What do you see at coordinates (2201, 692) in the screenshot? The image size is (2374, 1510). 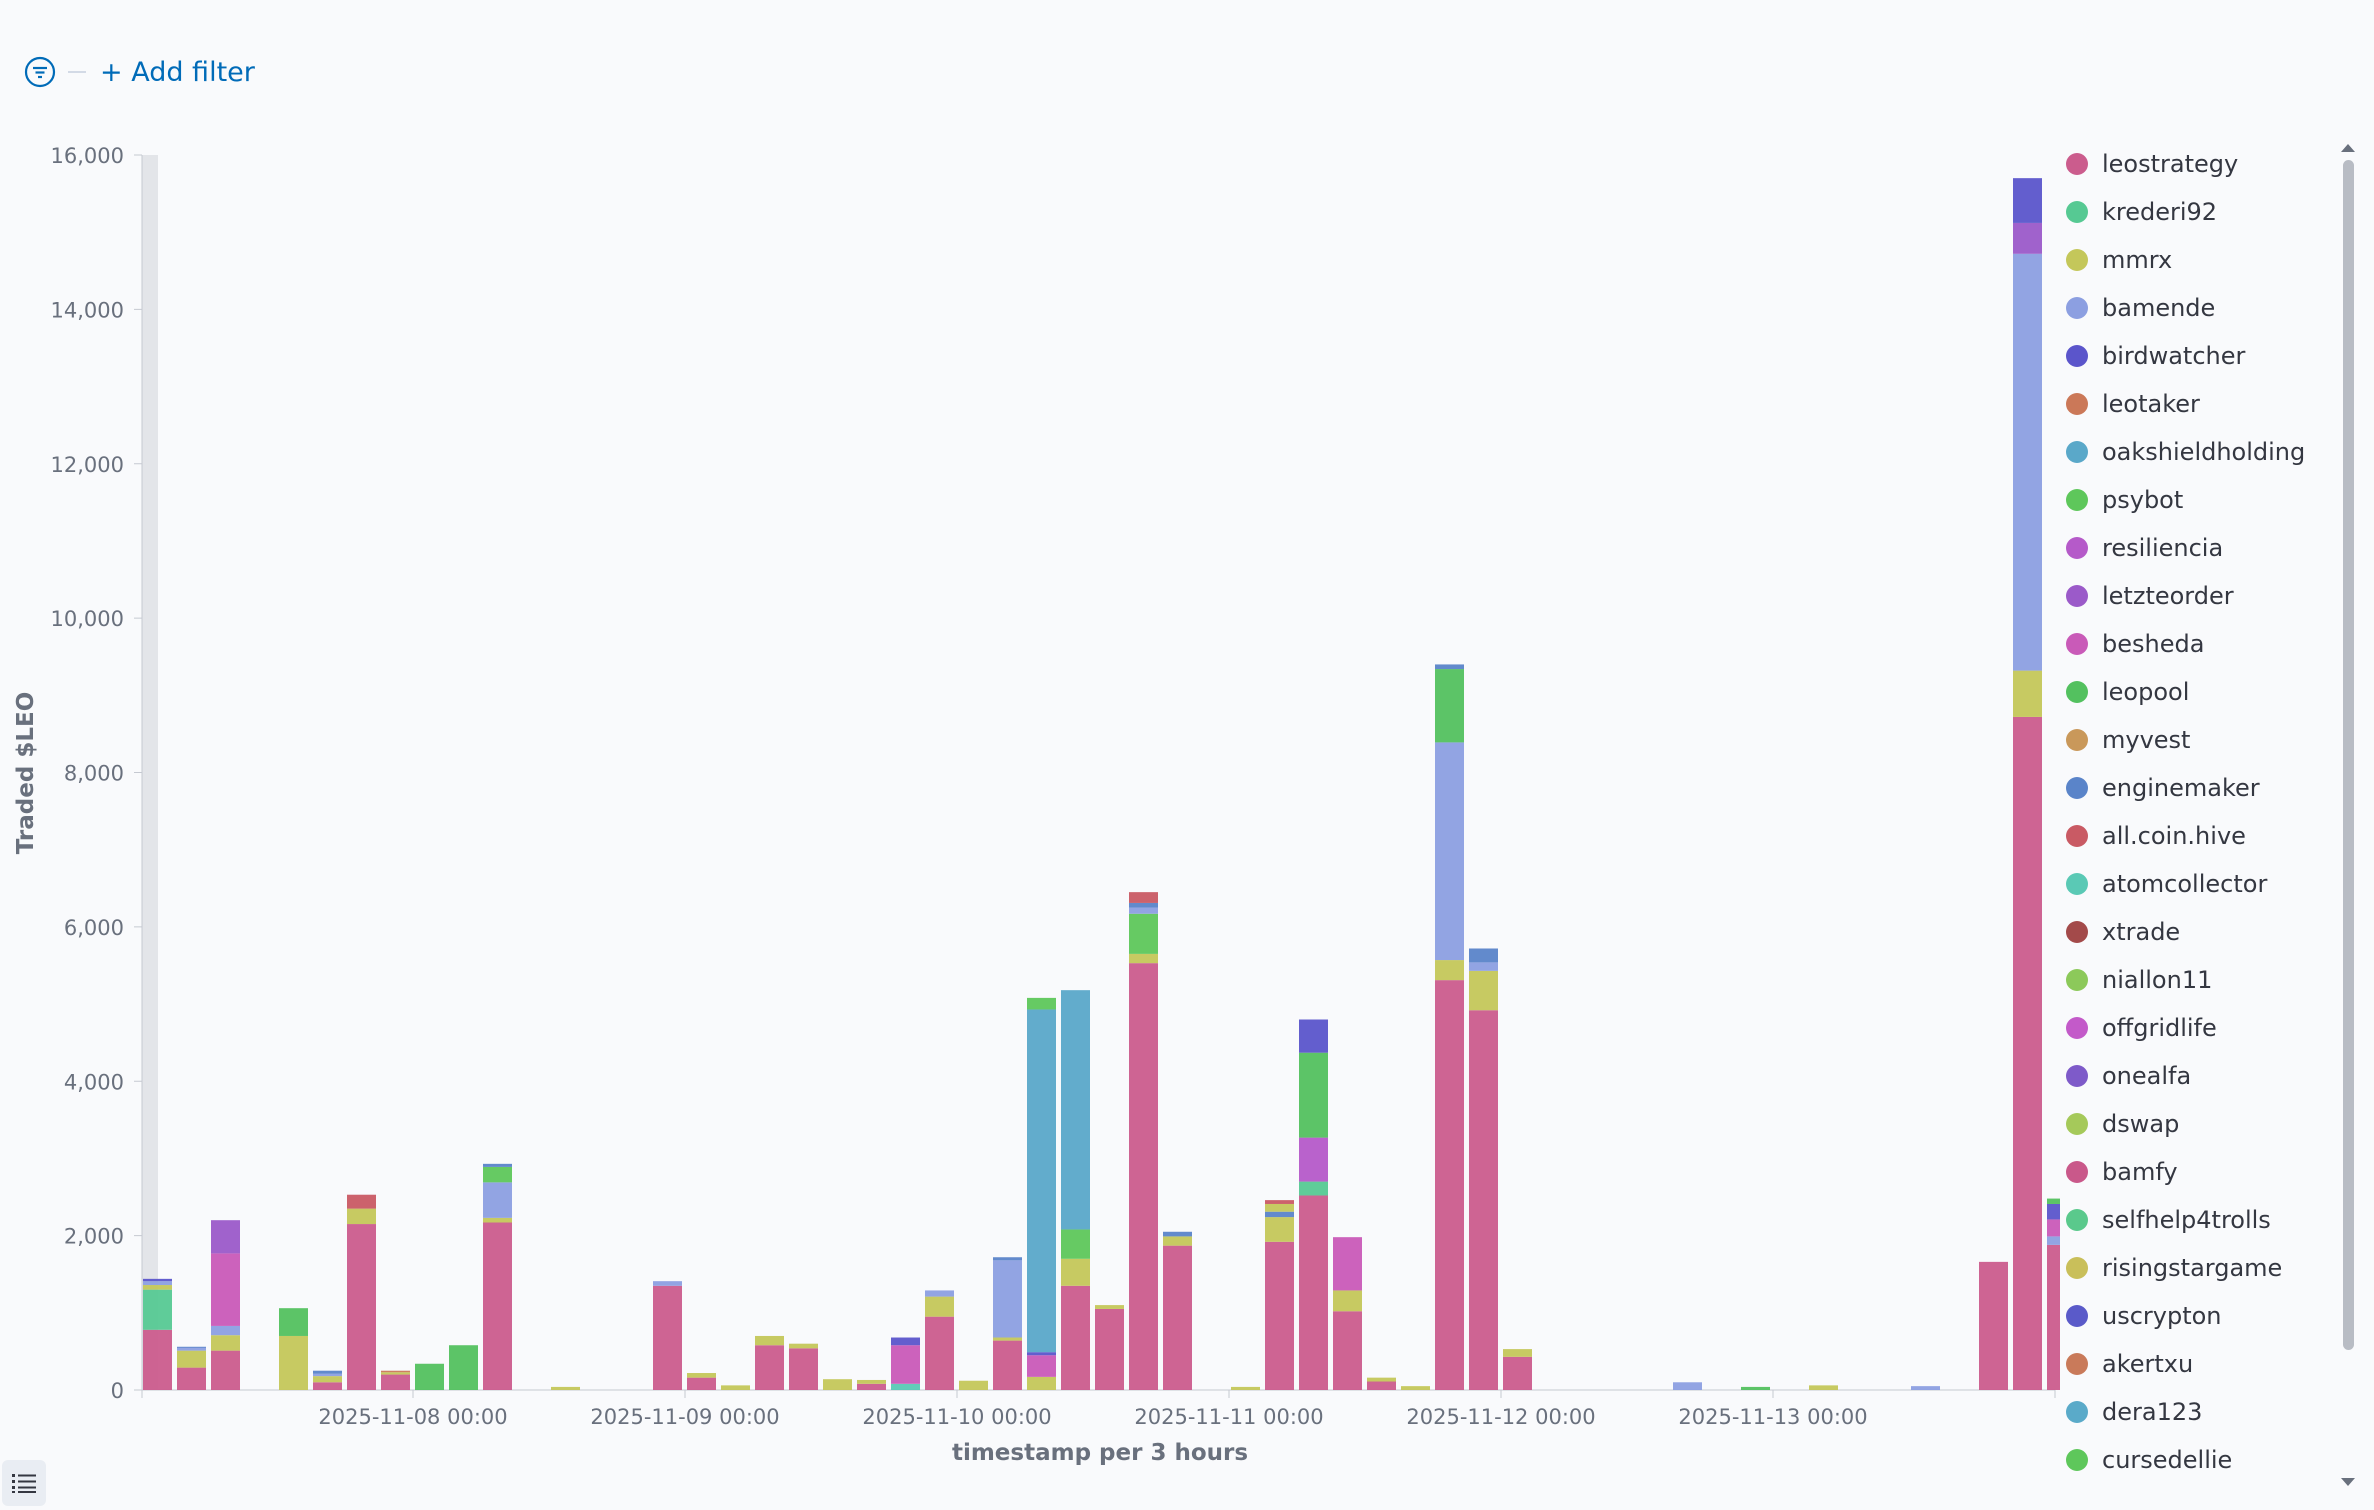 I see `legend-item: leopool` at bounding box center [2201, 692].